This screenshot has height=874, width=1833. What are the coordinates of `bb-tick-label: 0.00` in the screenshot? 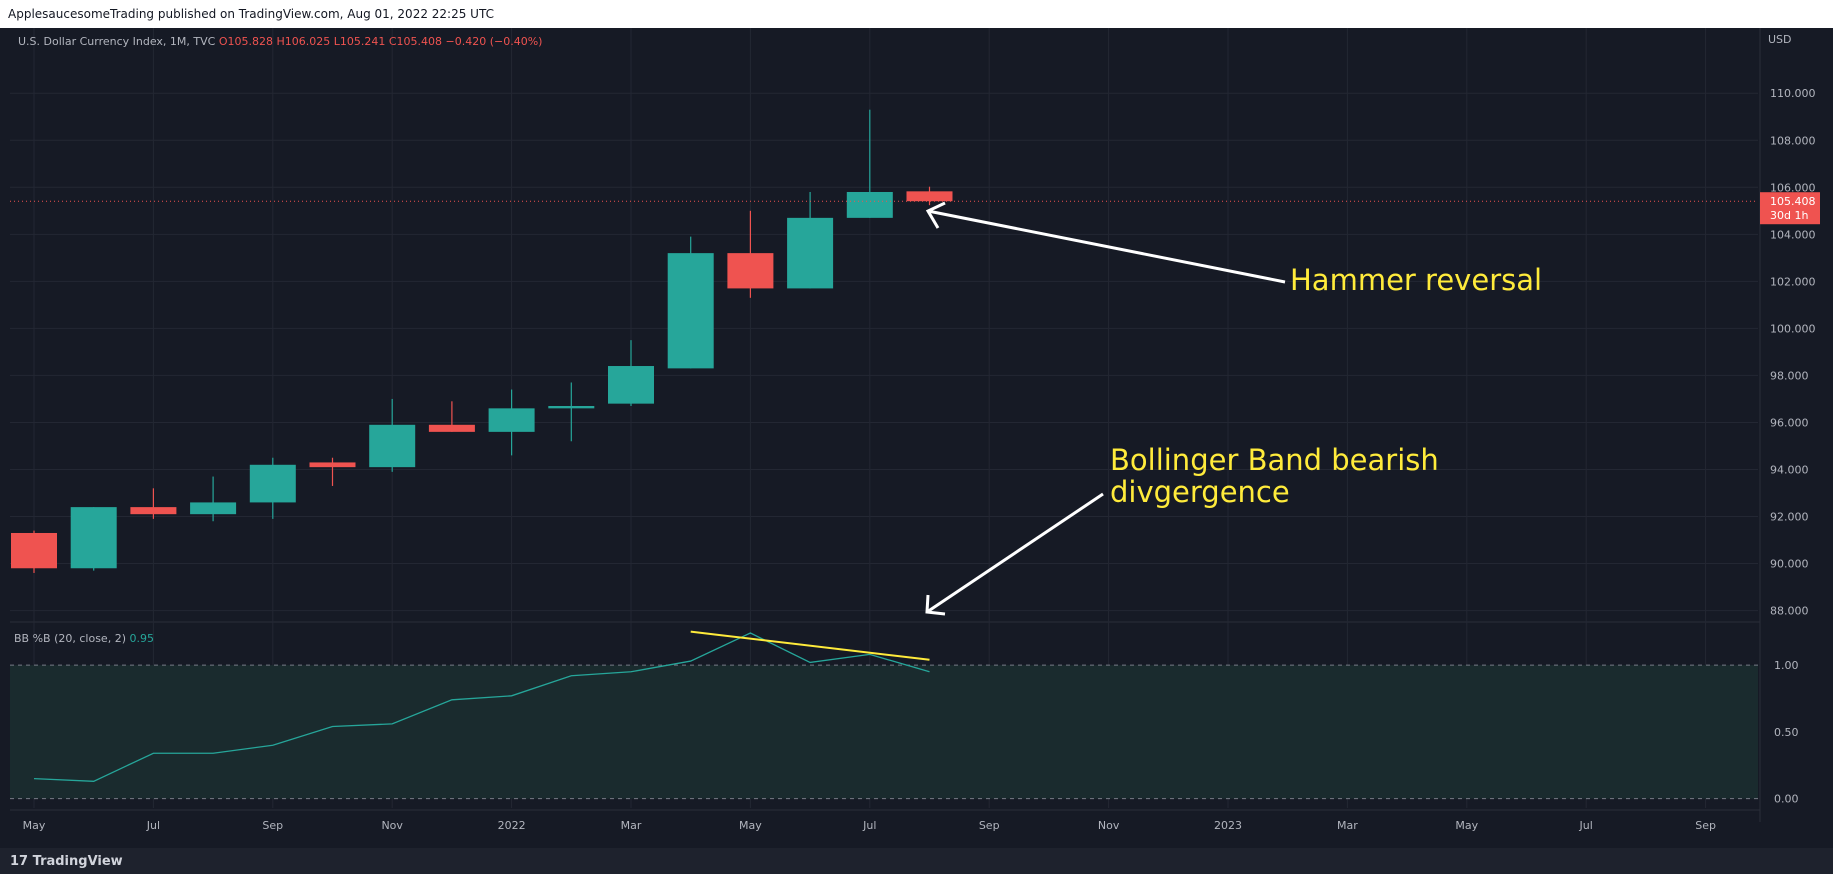 It's located at (1786, 799).